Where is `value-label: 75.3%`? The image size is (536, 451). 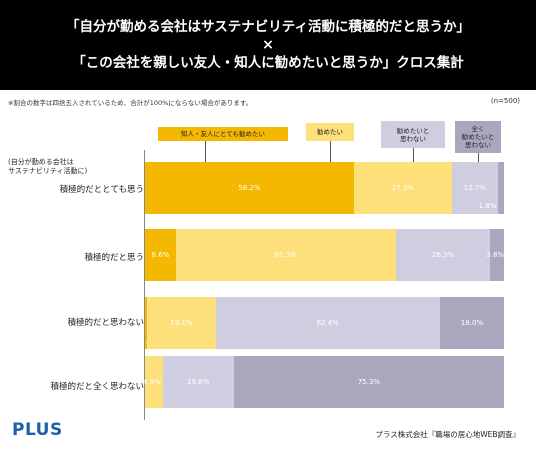 value-label: 75.3% is located at coordinates (368, 382).